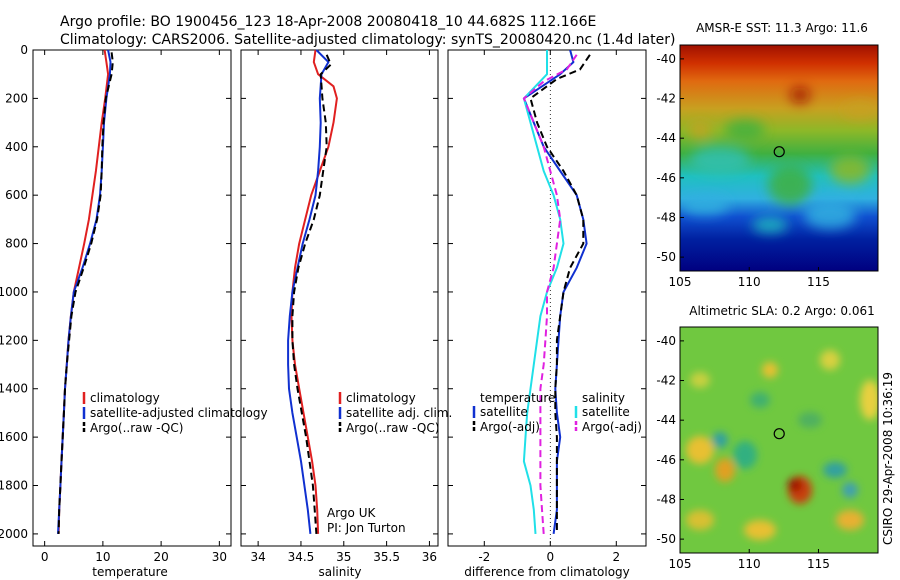  Describe the element at coordinates (301, 557) in the screenshot. I see `x-tick-label: 34.5` at that location.